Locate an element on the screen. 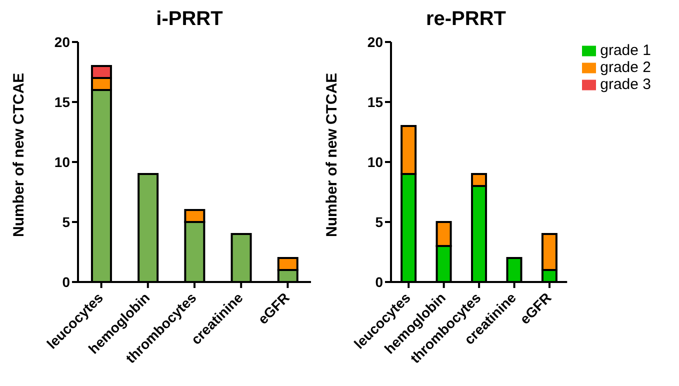 The width and height of the screenshot is (679, 386). legend-label: grade 1 is located at coordinates (625, 50).